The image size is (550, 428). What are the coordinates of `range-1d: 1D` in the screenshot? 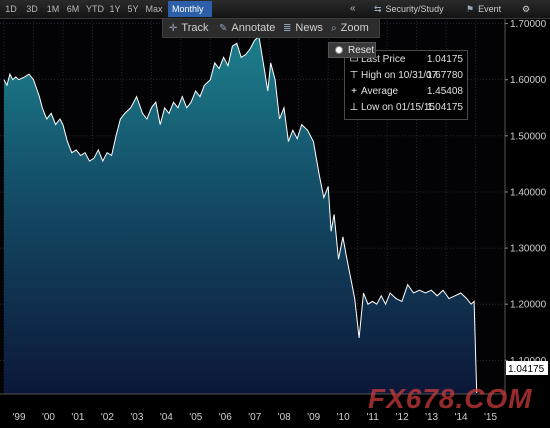 It's located at (11, 9).